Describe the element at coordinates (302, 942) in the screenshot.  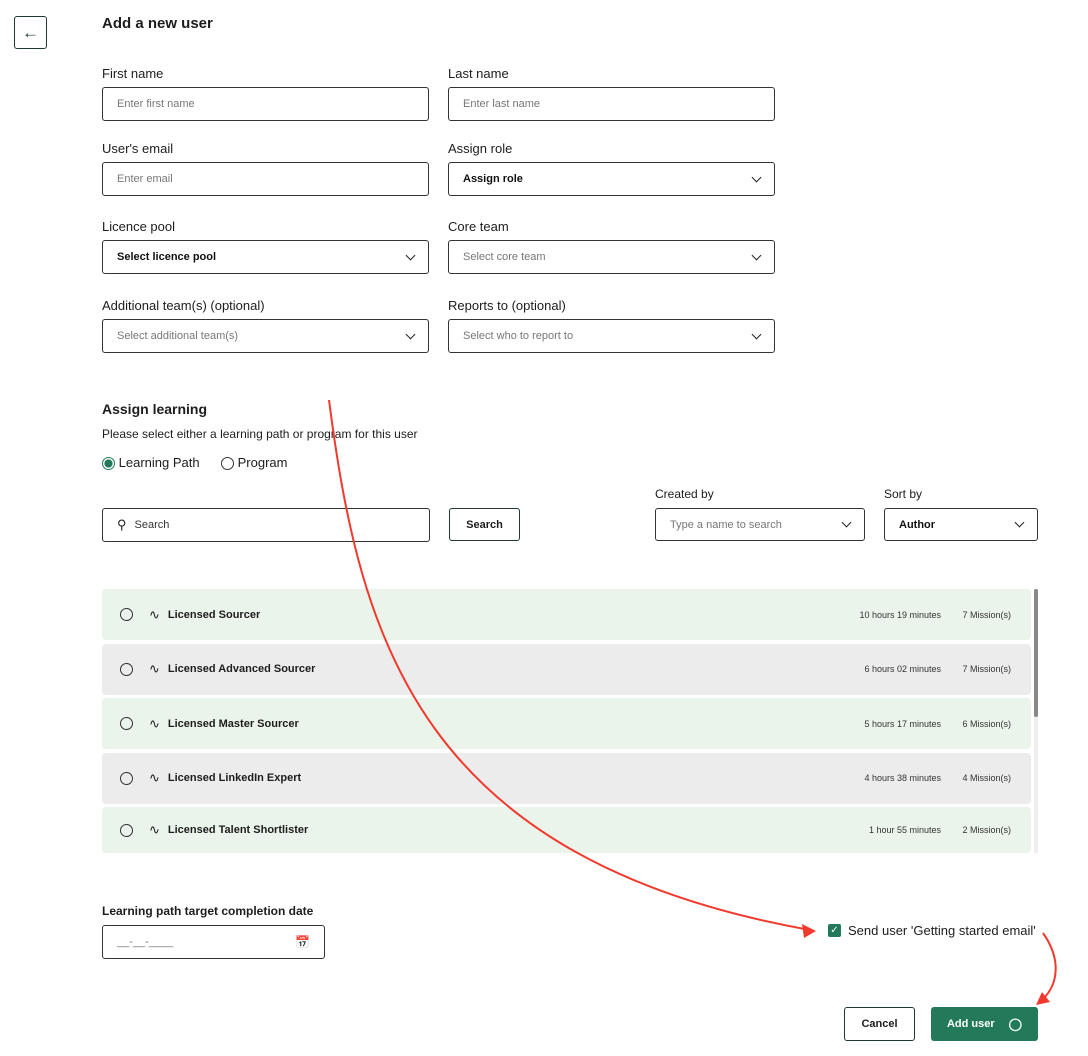
I see `calendar-icon: 📅` at that location.